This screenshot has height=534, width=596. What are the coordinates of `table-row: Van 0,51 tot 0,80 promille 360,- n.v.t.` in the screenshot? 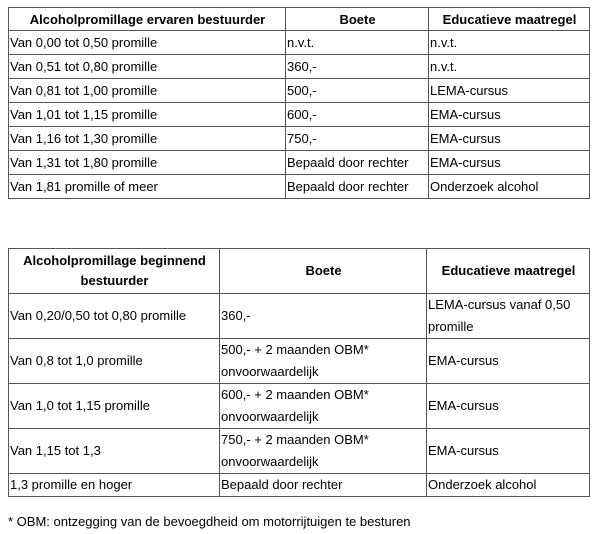 It's located at (299, 66).